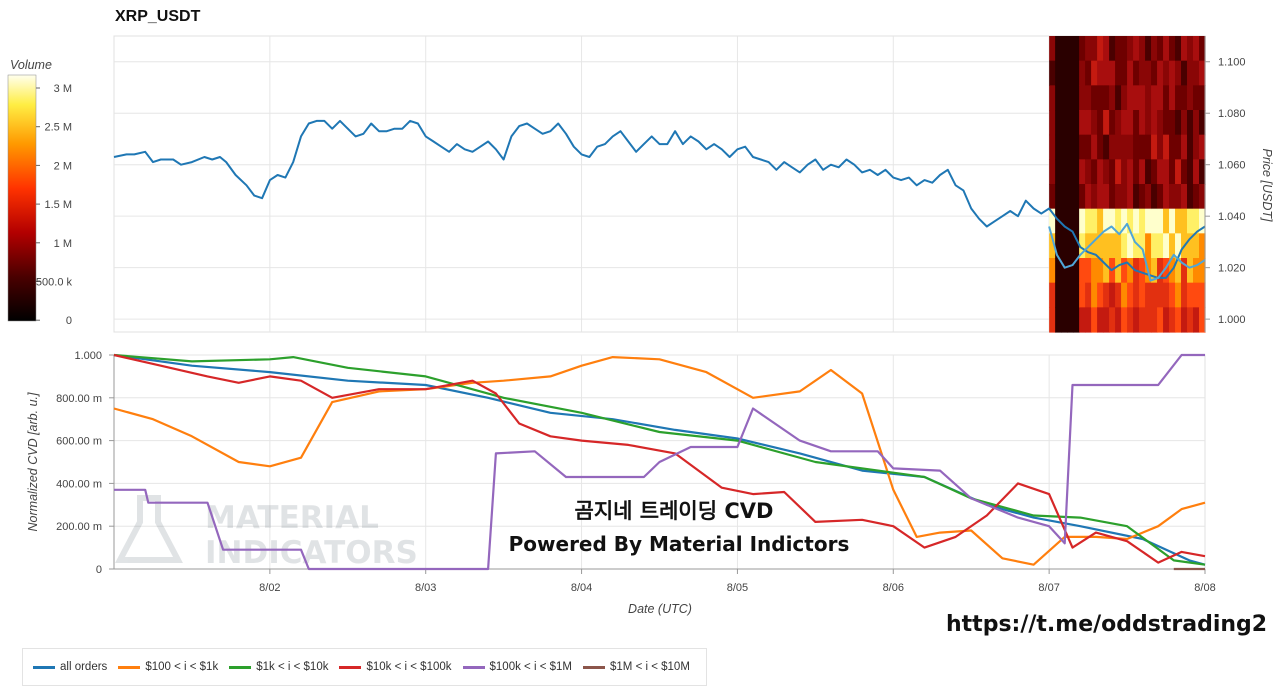 The height and width of the screenshot is (687, 1280). What do you see at coordinates (54, 283) in the screenshot?
I see `colorbar-tick-label: 500.0 k` at bounding box center [54, 283].